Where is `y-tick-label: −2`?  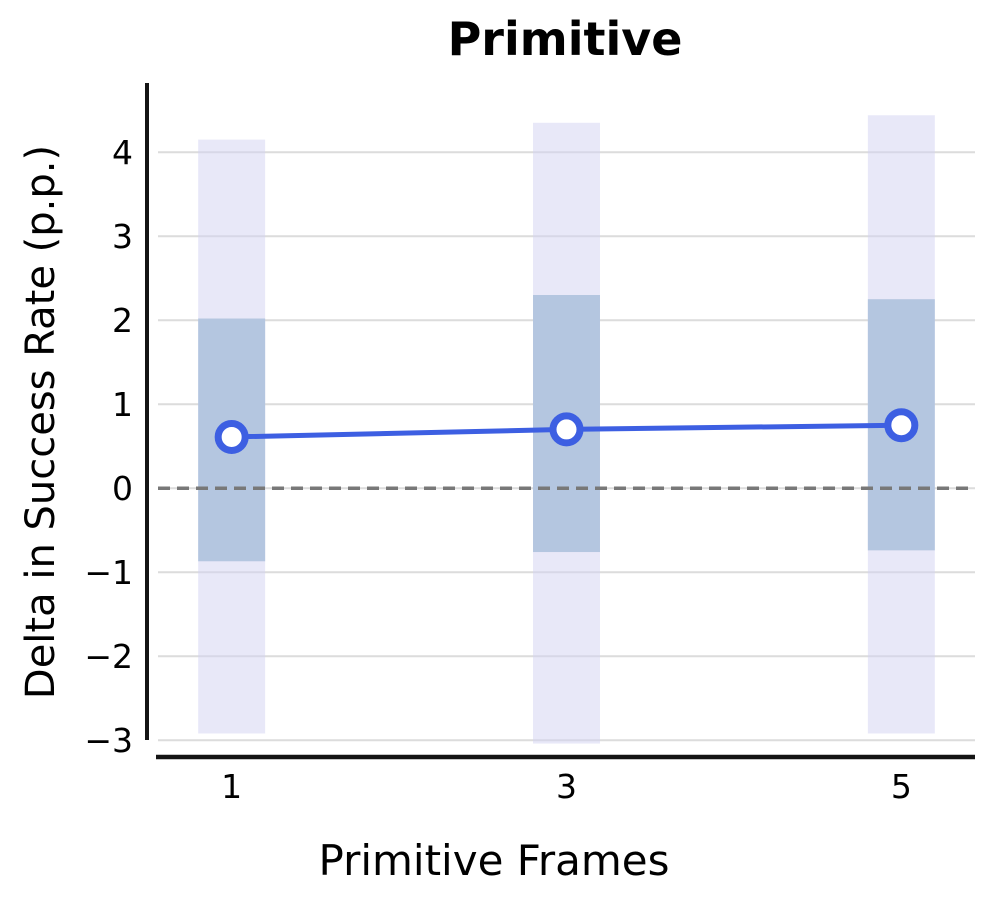 y-tick-label: −2 is located at coordinates (108, 656).